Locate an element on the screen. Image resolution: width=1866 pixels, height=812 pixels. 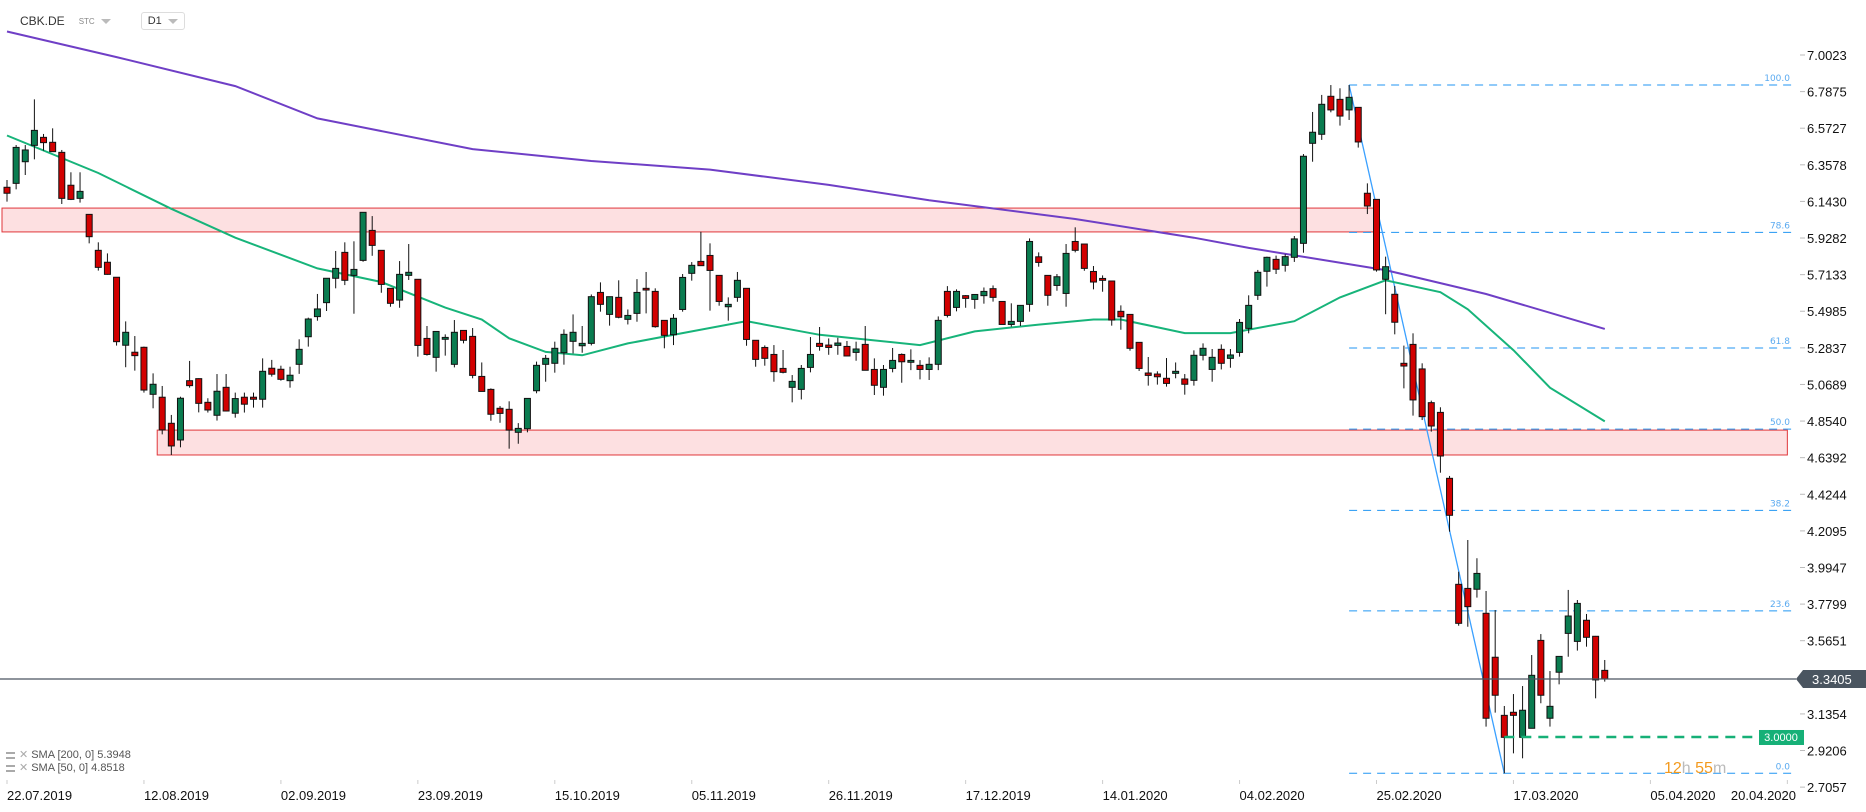
price-lines is located at coordinates (898, 708).